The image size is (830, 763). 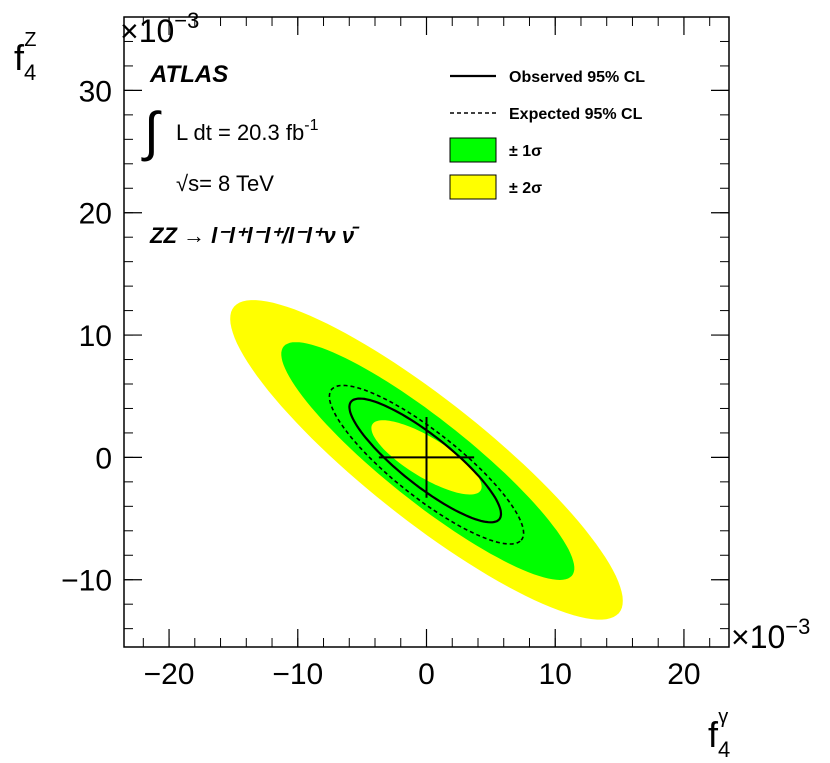 I want to click on x-multiplier-base: ×10, so click(x=758, y=637).